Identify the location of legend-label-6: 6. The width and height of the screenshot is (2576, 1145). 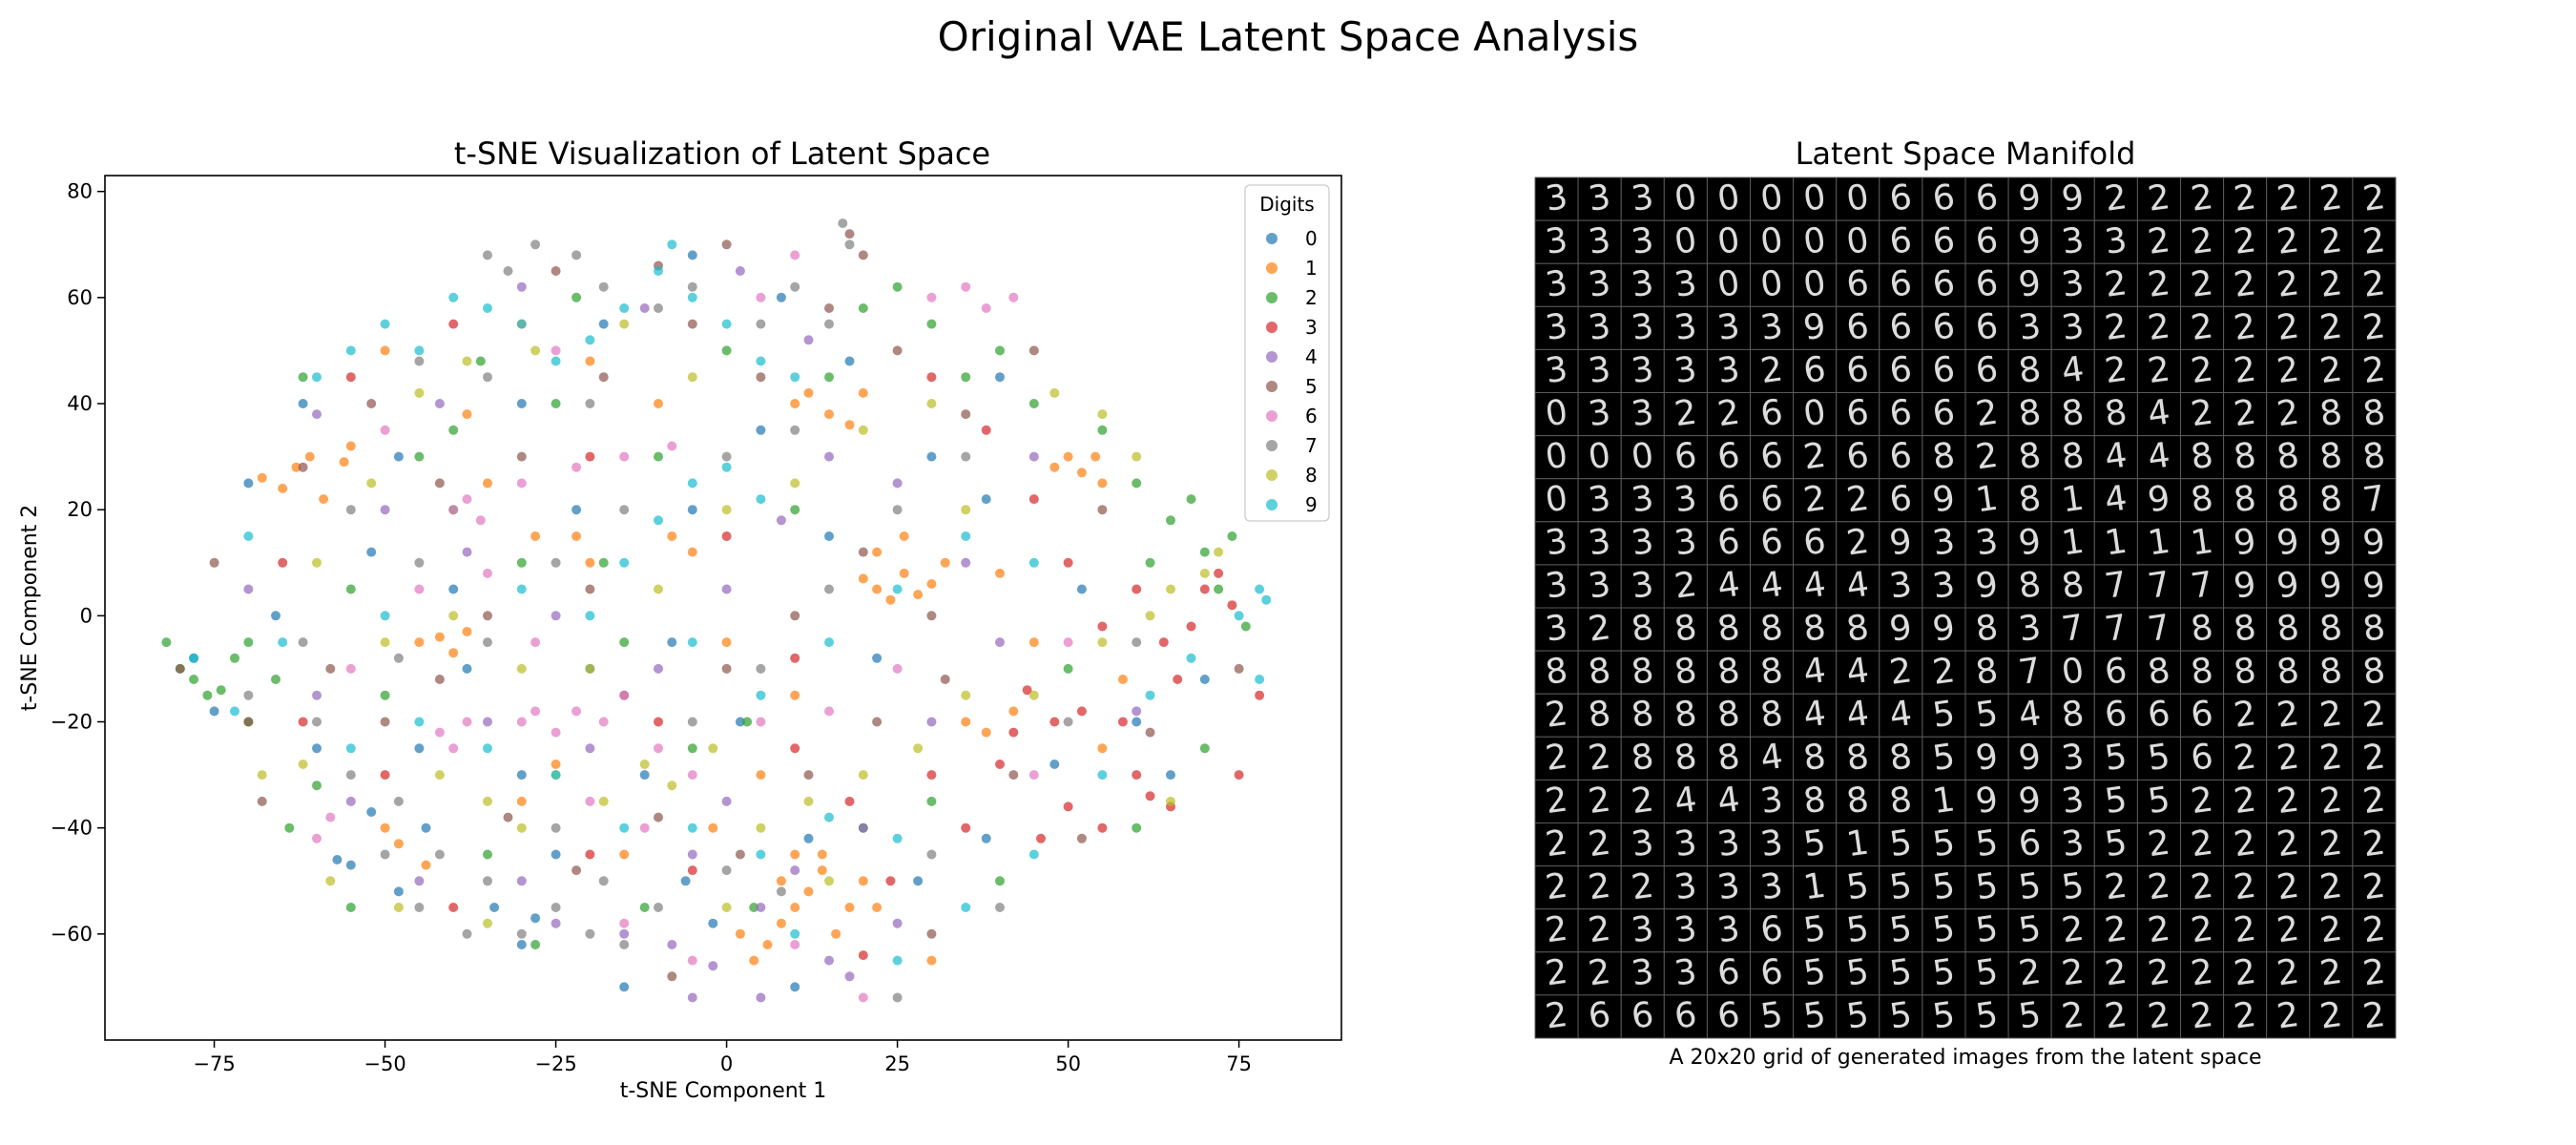
(1311, 416).